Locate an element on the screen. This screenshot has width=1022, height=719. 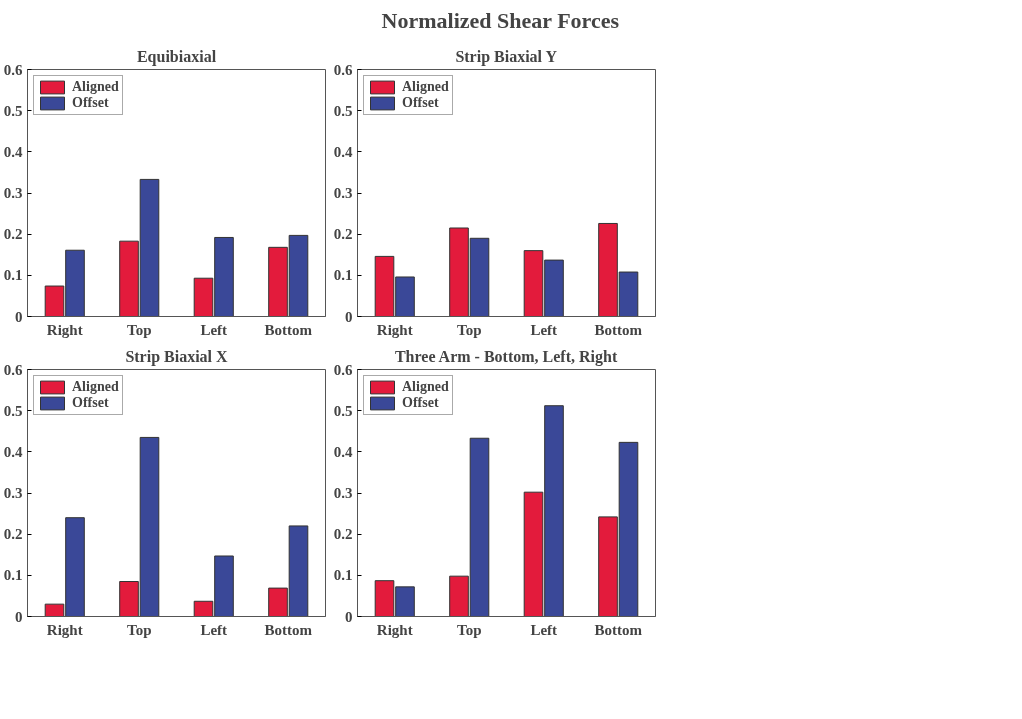
chart-title: Strip Biaxial Y is located at coordinates (506, 56).